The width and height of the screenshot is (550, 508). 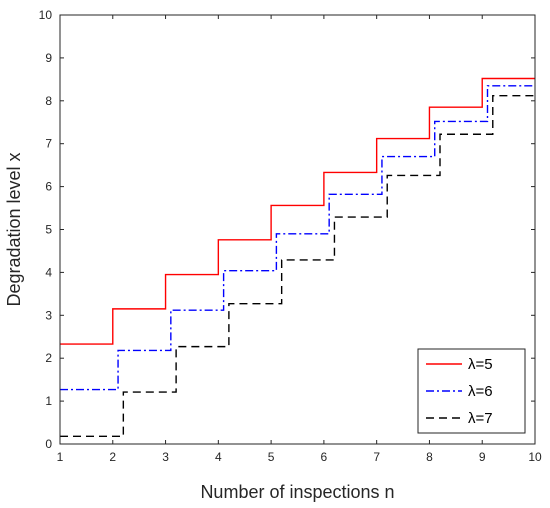 I want to click on x-tick-label: 10, so click(x=535, y=457).